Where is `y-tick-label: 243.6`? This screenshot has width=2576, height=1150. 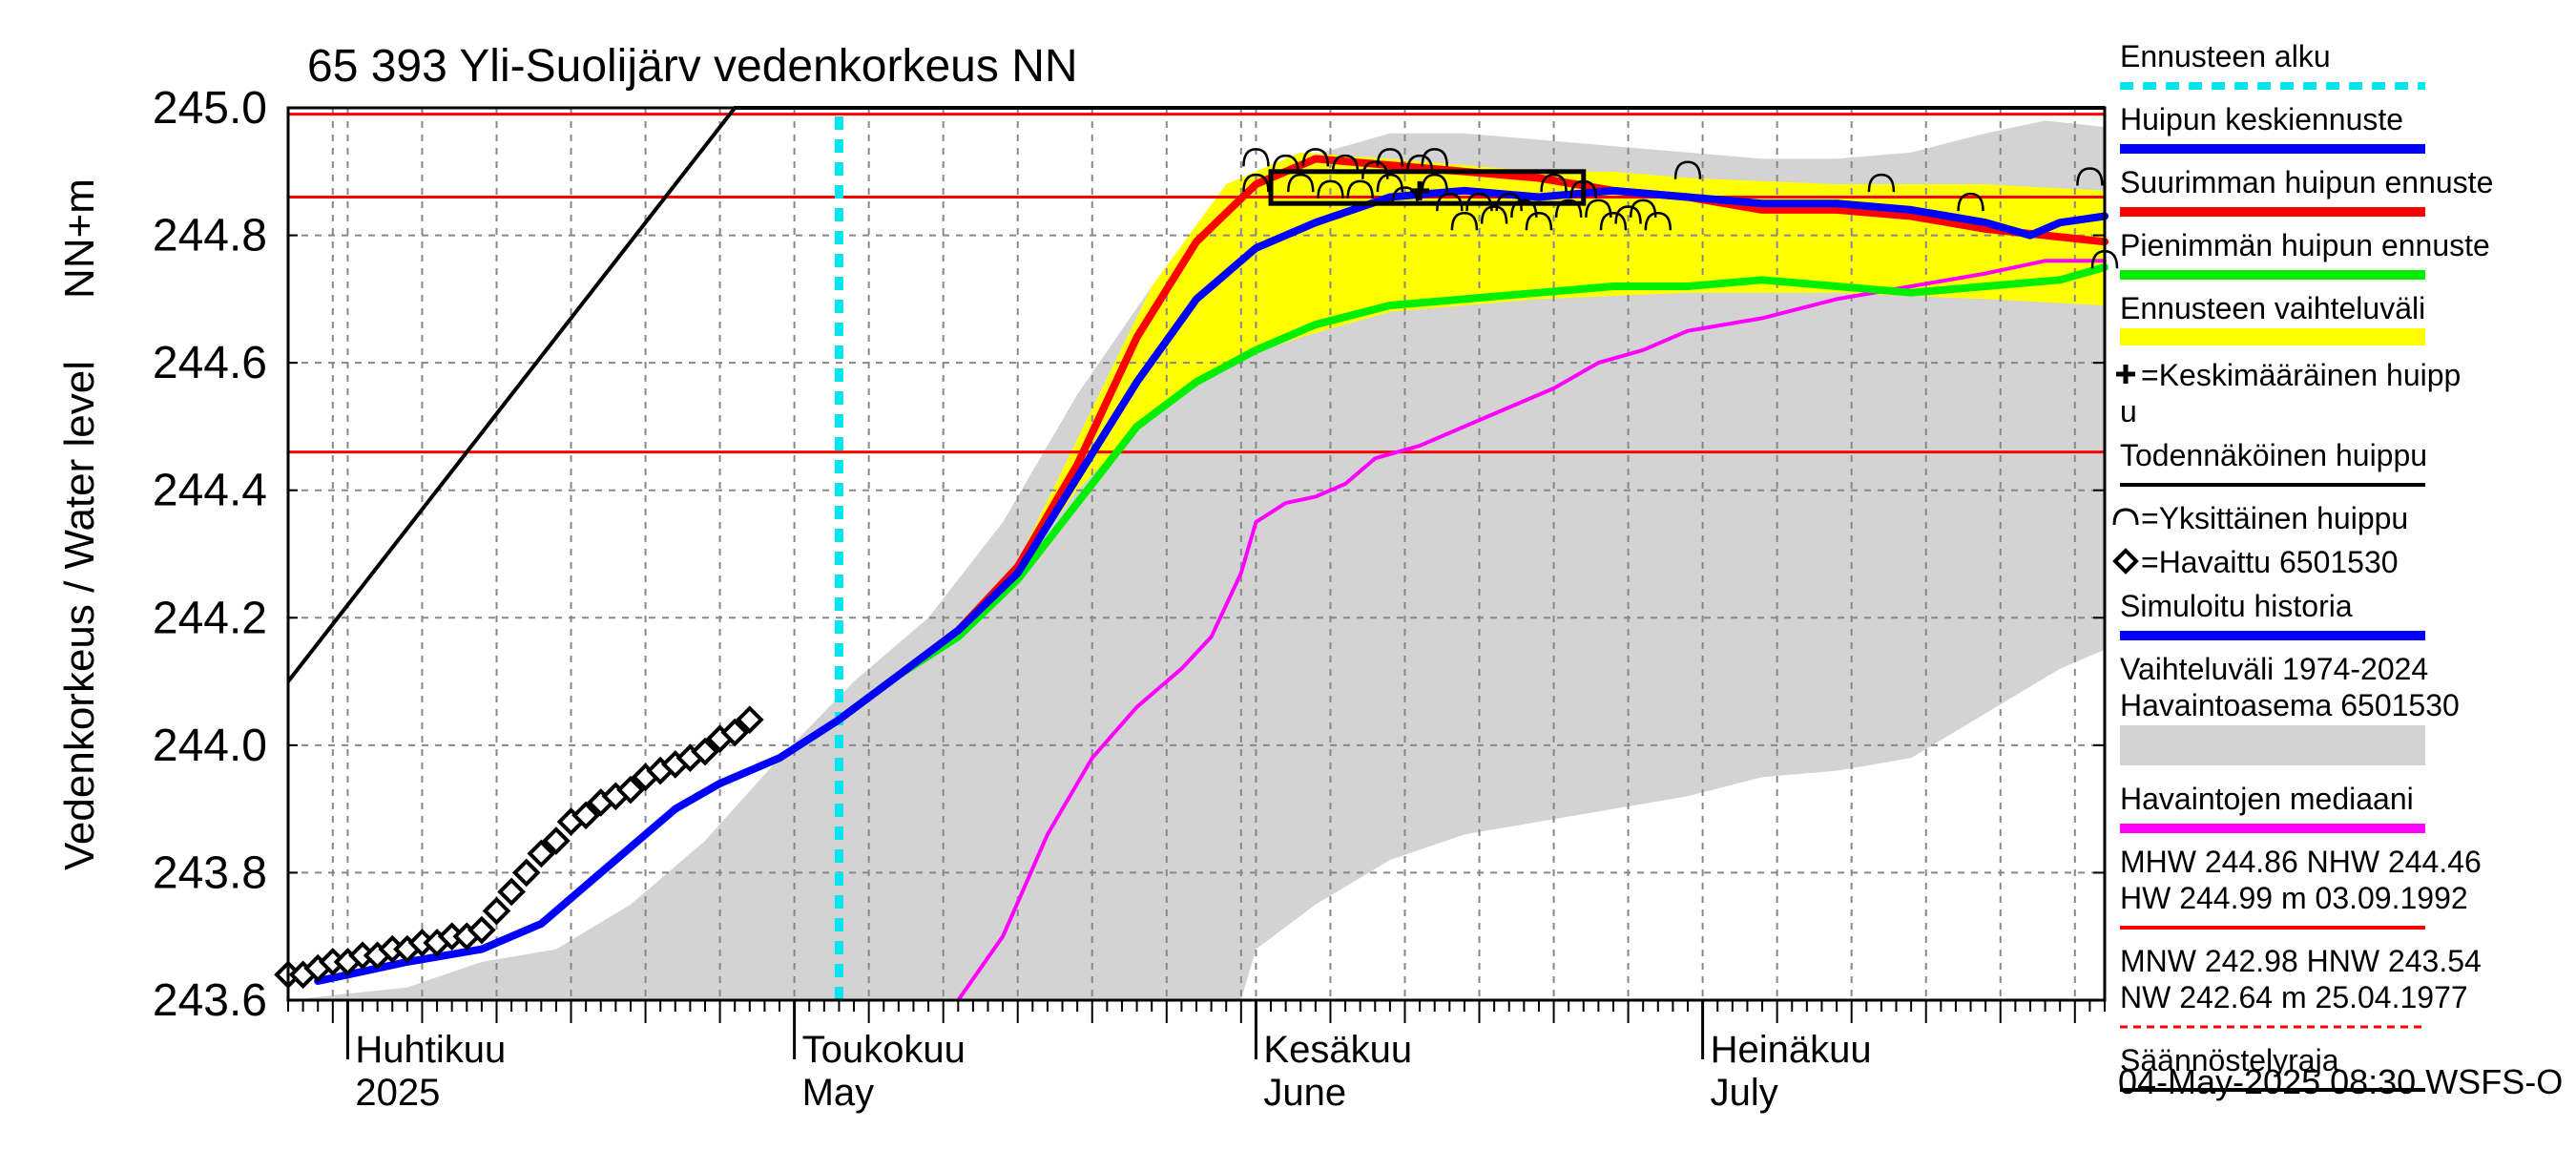
y-tick-label: 243.6 is located at coordinates (210, 1000).